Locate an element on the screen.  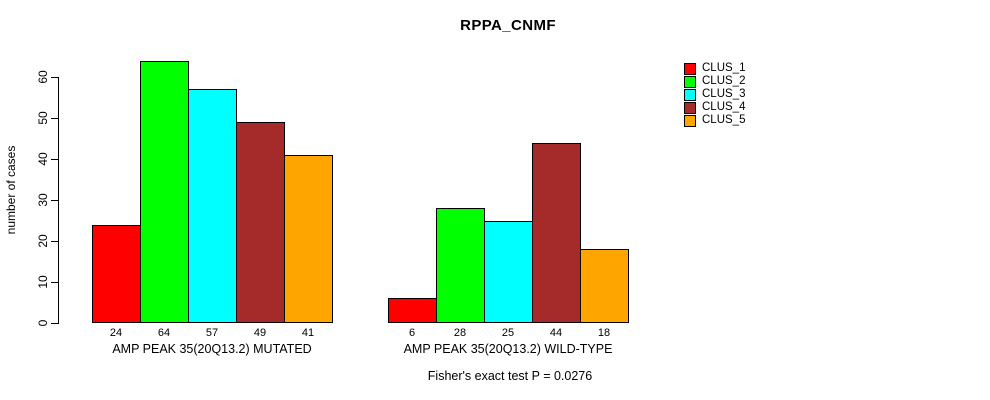
bar-clus_4-group1 is located at coordinates (260, 222).